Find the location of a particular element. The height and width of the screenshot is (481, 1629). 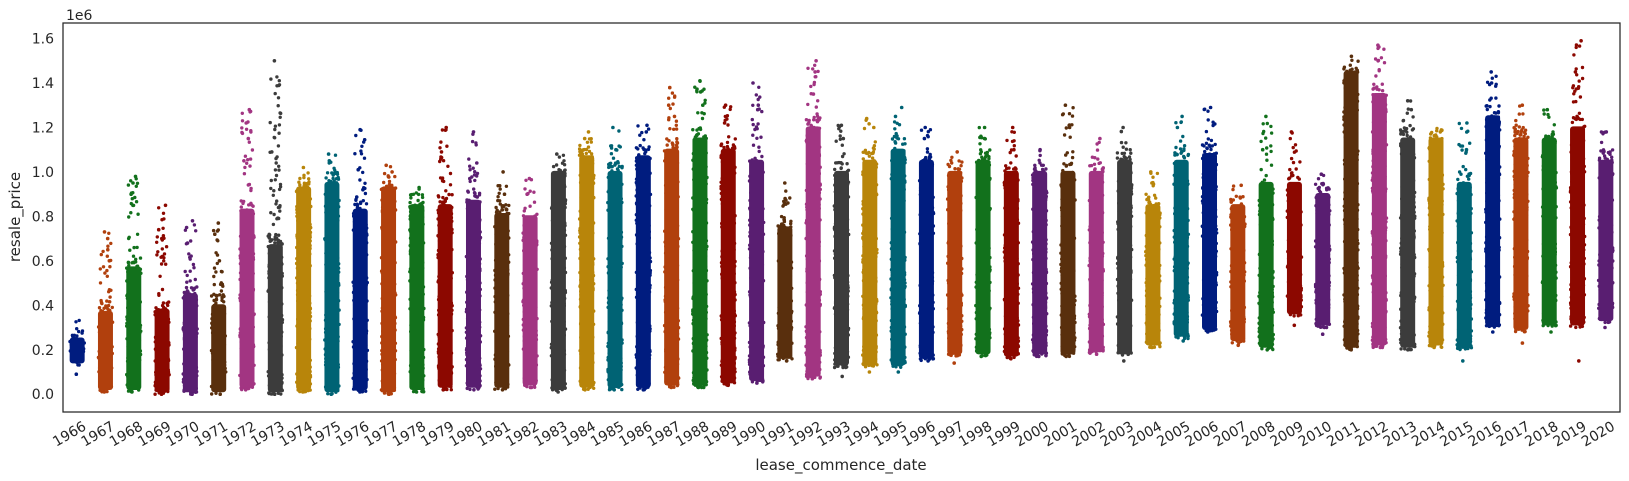

strip-1983 is located at coordinates (558, 273).